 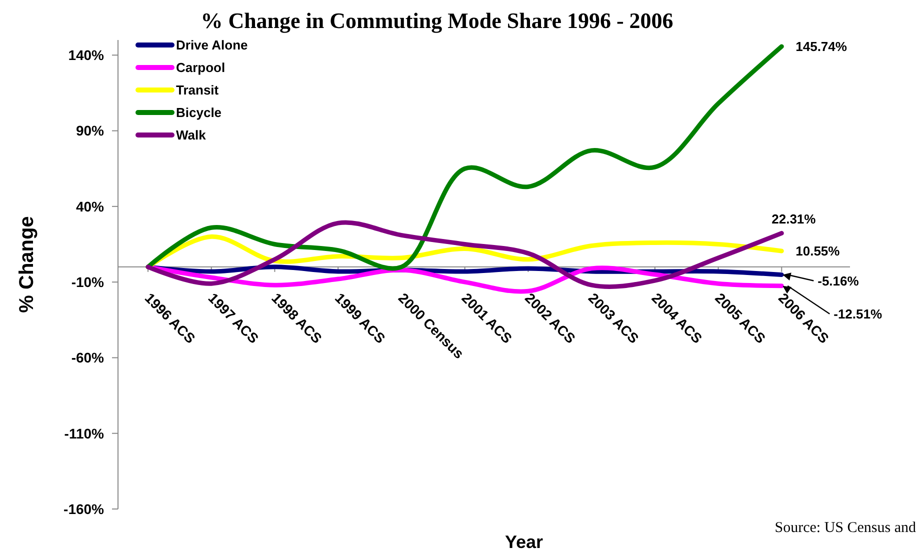 What do you see at coordinates (88, 282) in the screenshot?
I see `y-tick-label: -10%` at bounding box center [88, 282].